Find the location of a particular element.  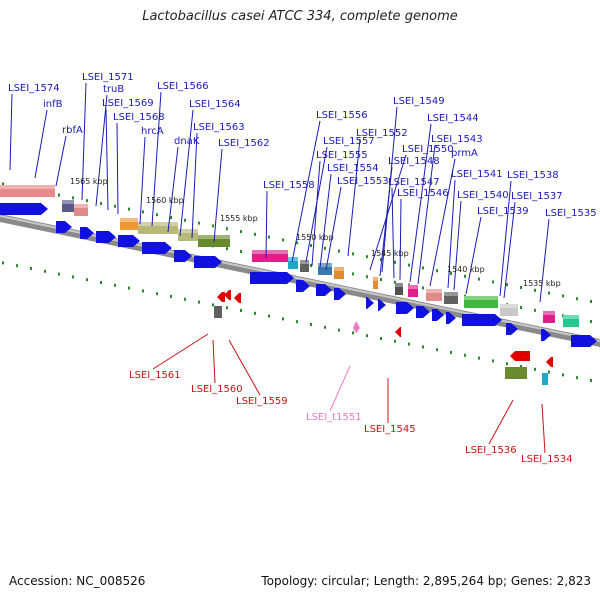

gene-label: LSEI_1539 is located at coordinates (503, 211).